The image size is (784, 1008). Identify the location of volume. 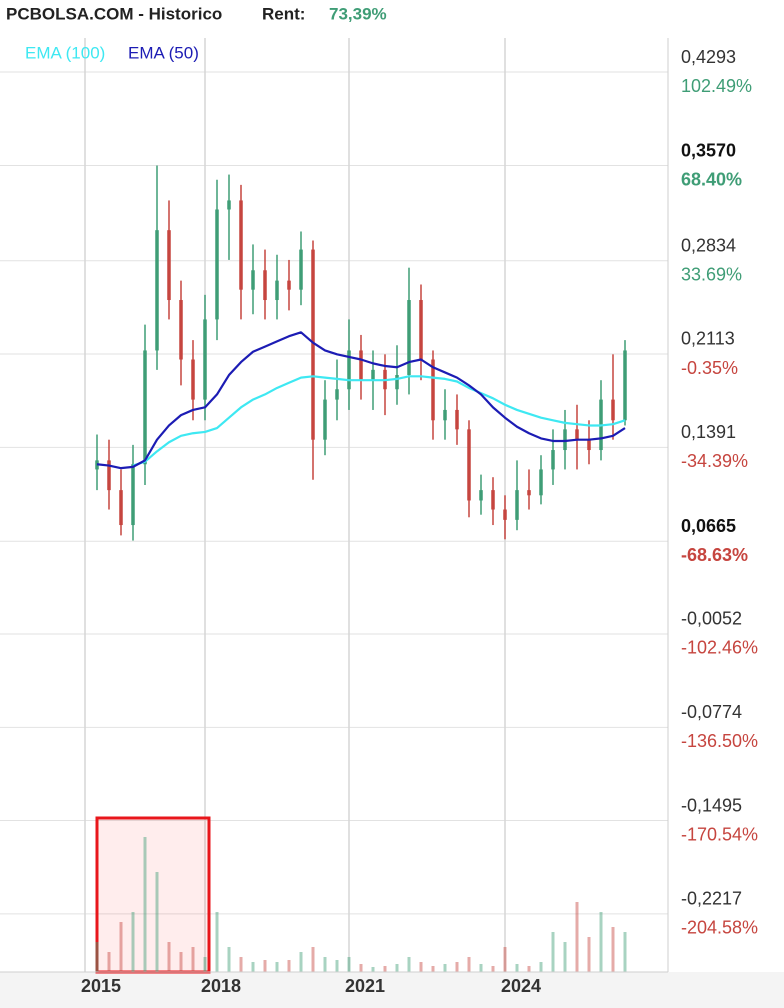
(361, 904).